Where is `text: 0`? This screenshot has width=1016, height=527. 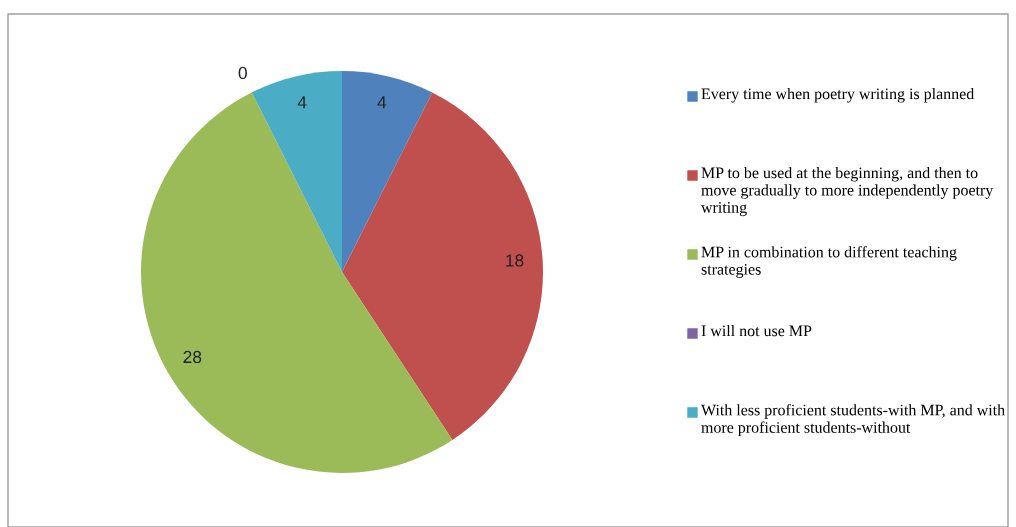 text: 0 is located at coordinates (242, 73).